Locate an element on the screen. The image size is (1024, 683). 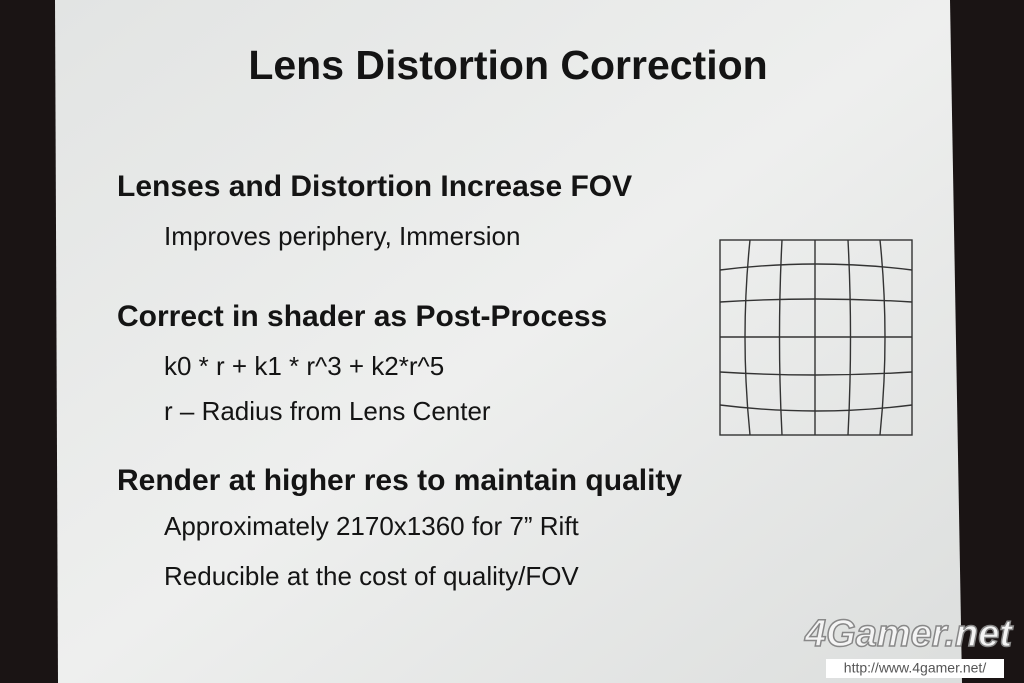
watermark-url: http://www.4gamer.net/ is located at coordinates (915, 668).